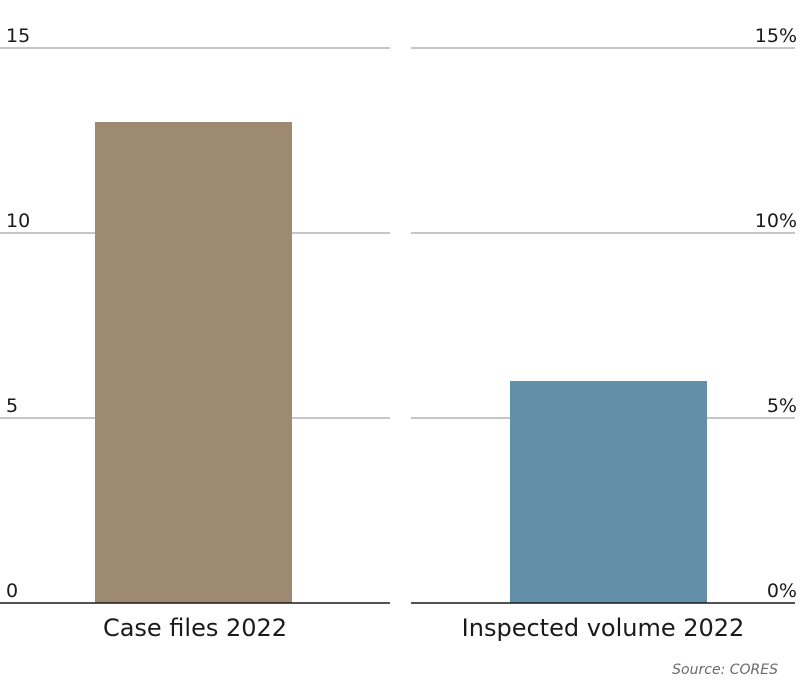 The width and height of the screenshot is (804, 687). I want to click on y-tick-label-1-2: 10%, so click(776, 221).